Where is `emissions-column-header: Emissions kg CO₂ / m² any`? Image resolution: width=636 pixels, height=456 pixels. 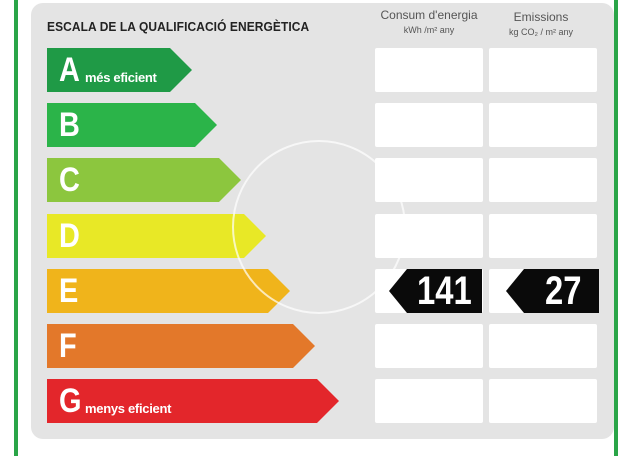 emissions-column-header: Emissions kg CO₂ / m² any is located at coordinates (541, 23).